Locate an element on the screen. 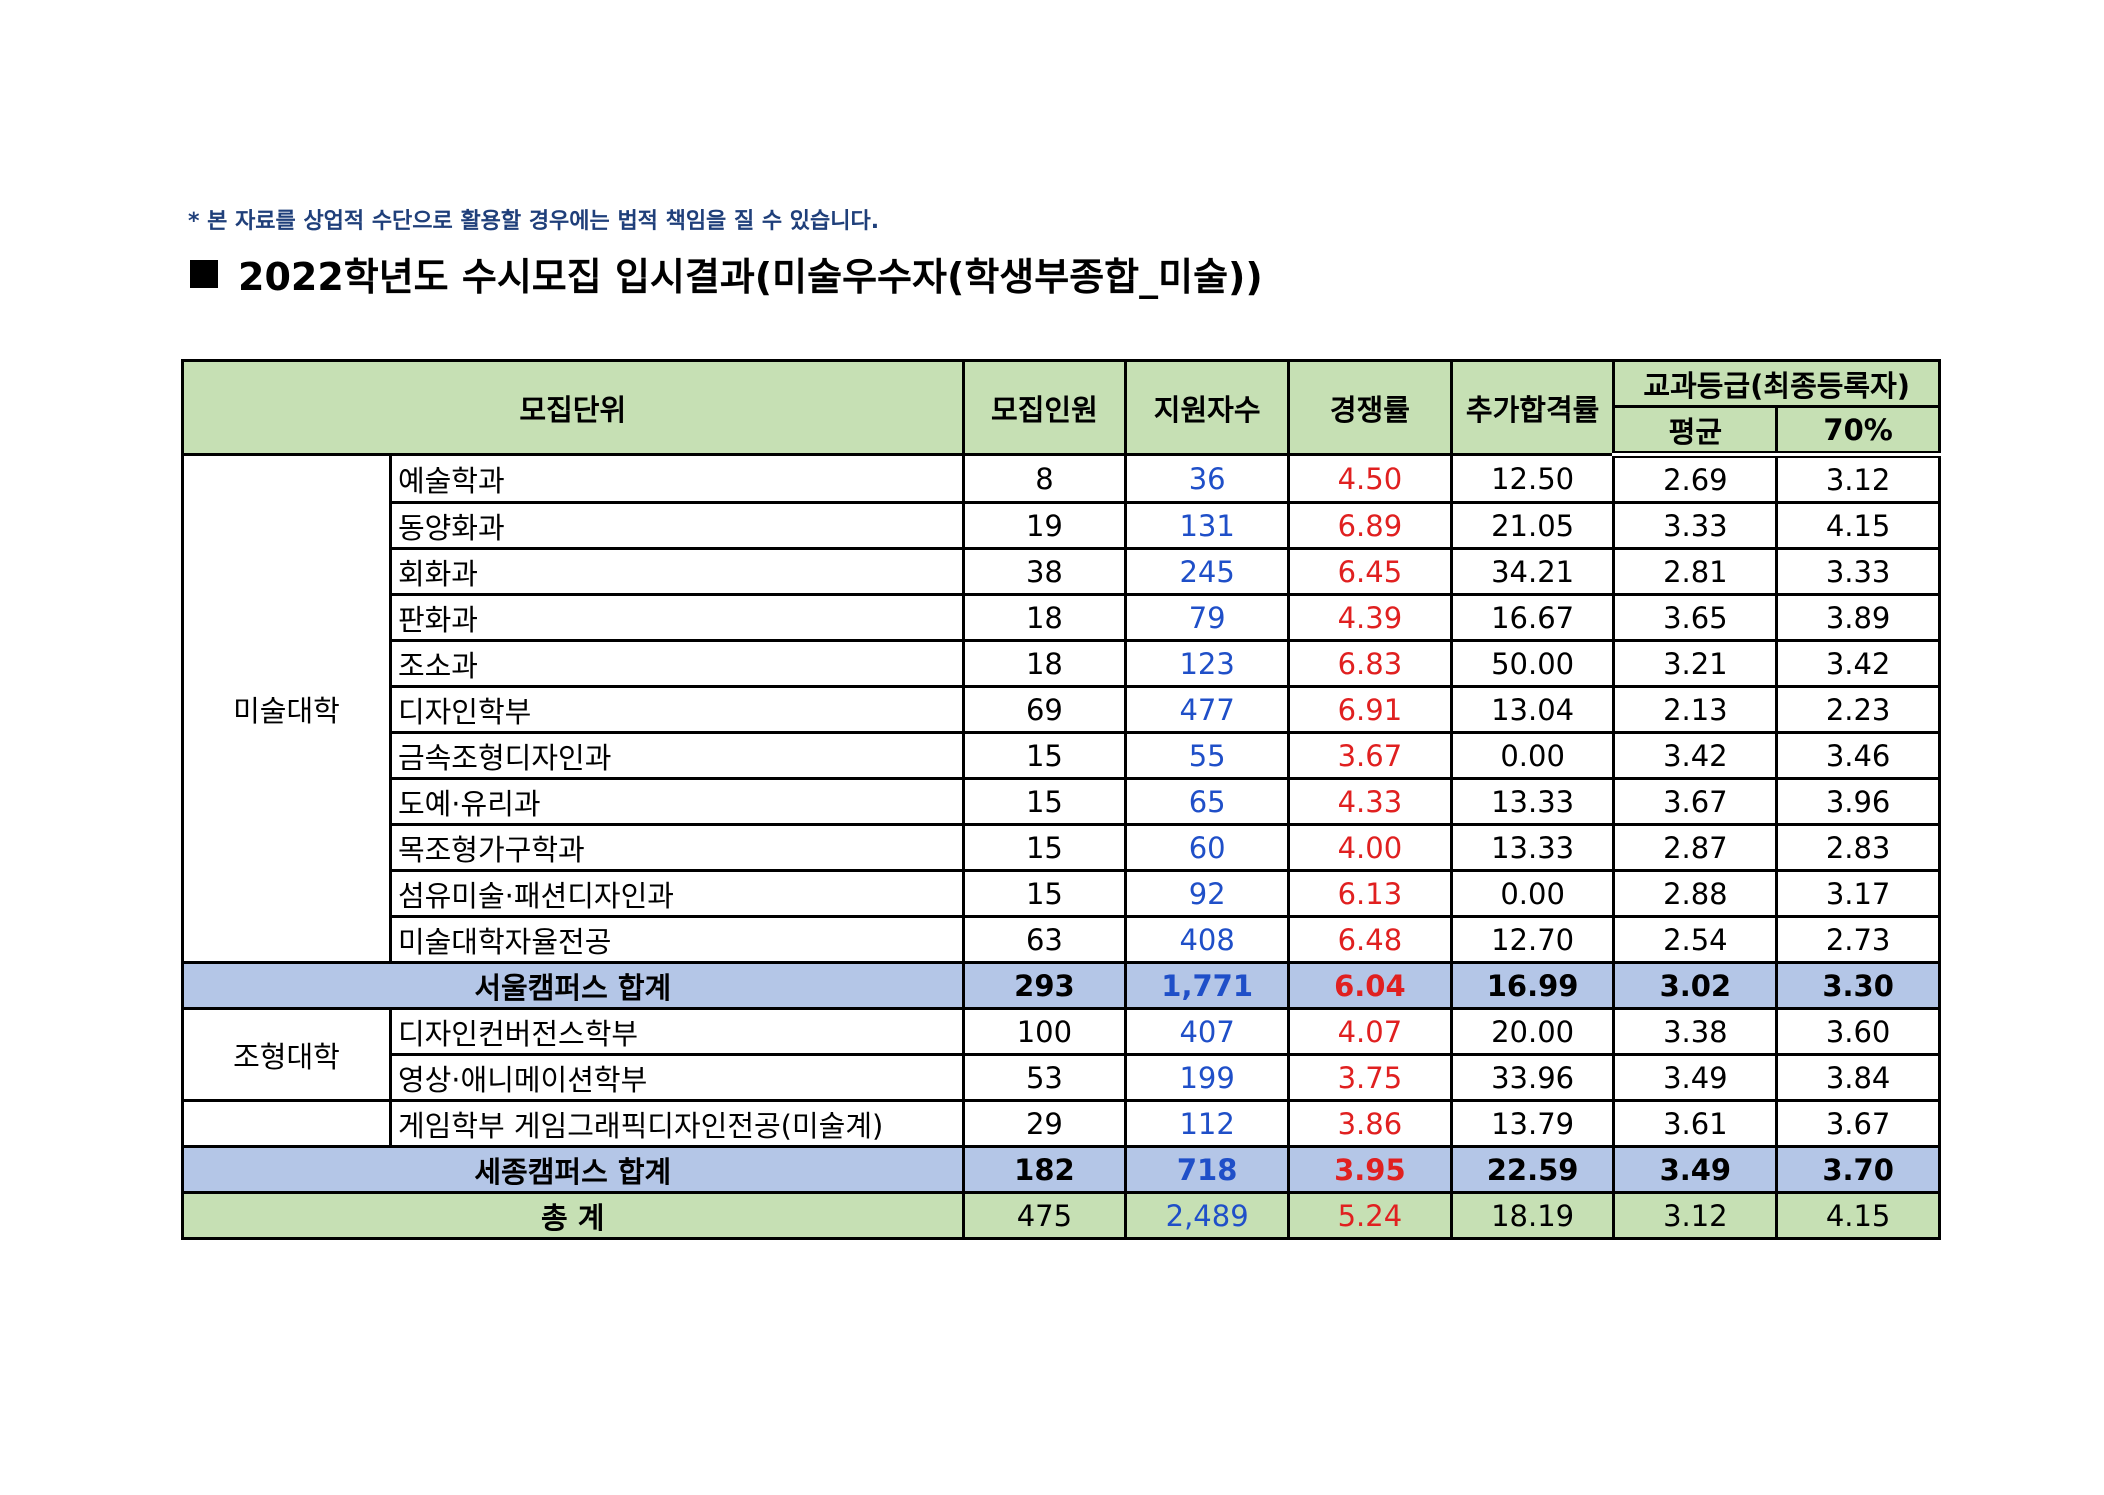  additional-cell: 34.21 is located at coordinates (1532, 571).